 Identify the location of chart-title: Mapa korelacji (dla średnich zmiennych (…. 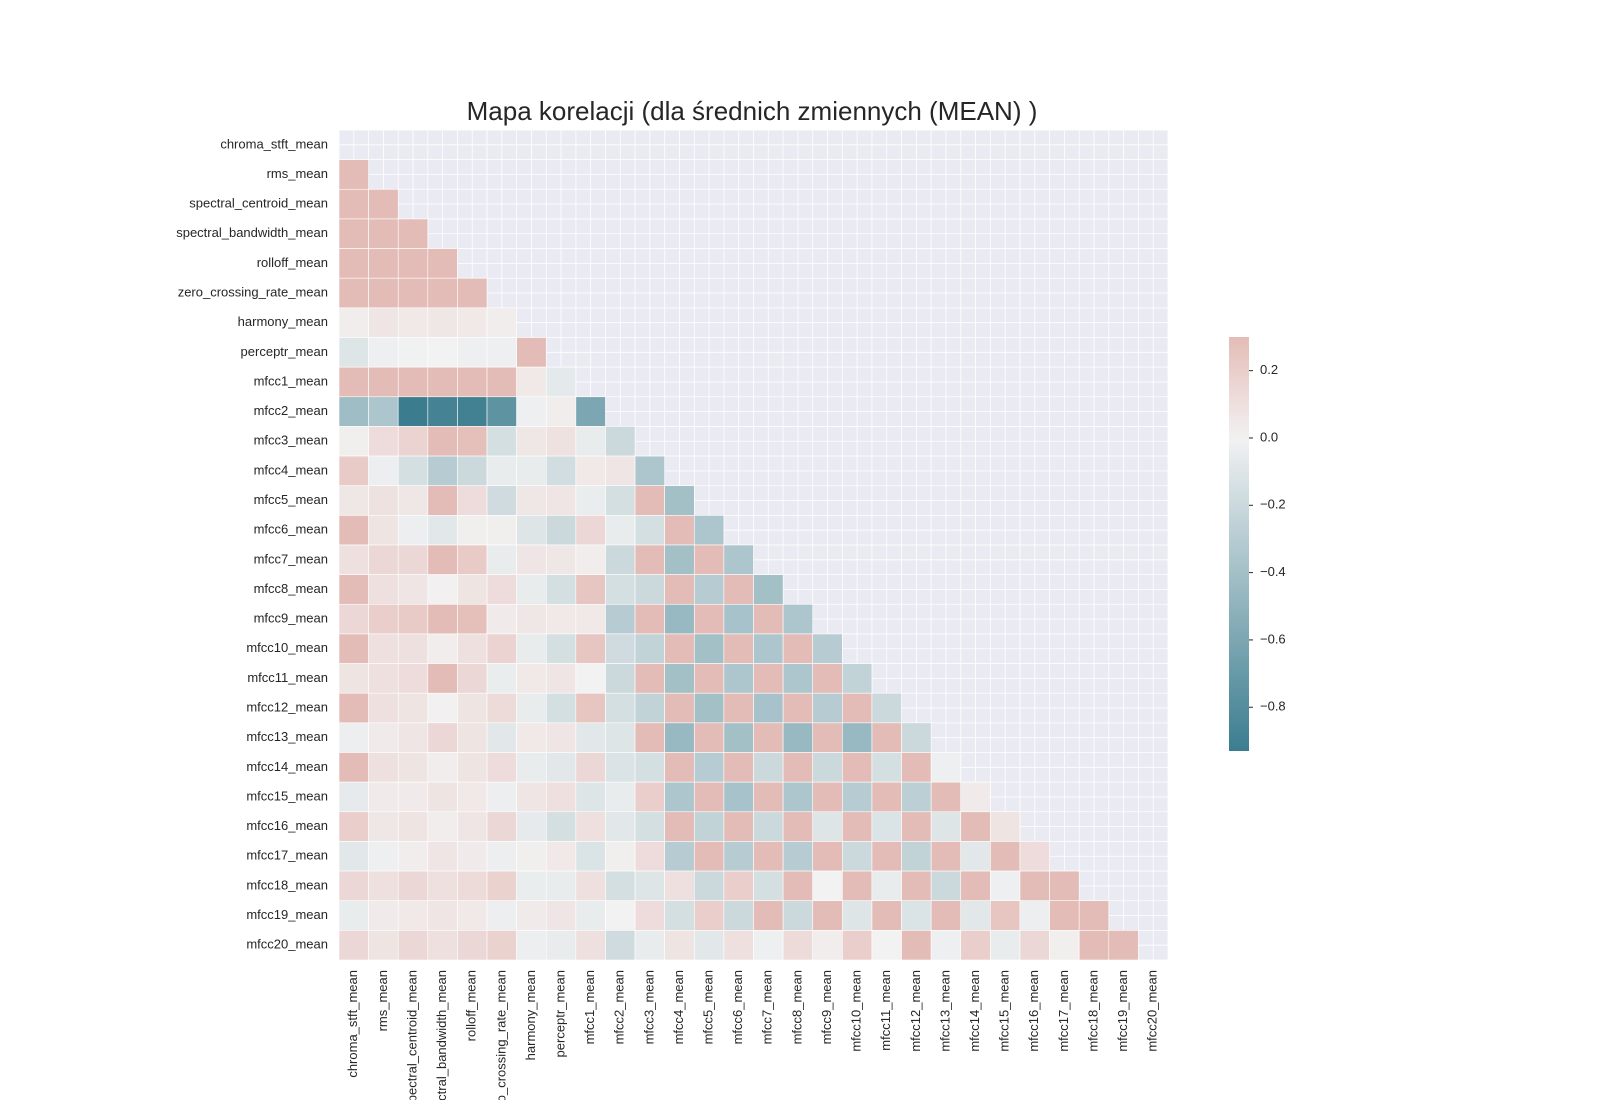
(752, 111).